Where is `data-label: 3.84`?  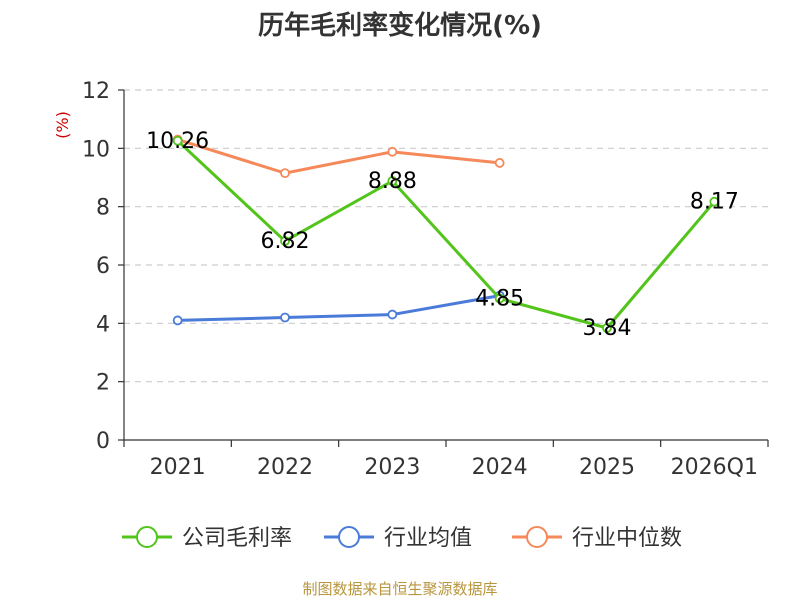
data-label: 3.84 is located at coordinates (607, 328).